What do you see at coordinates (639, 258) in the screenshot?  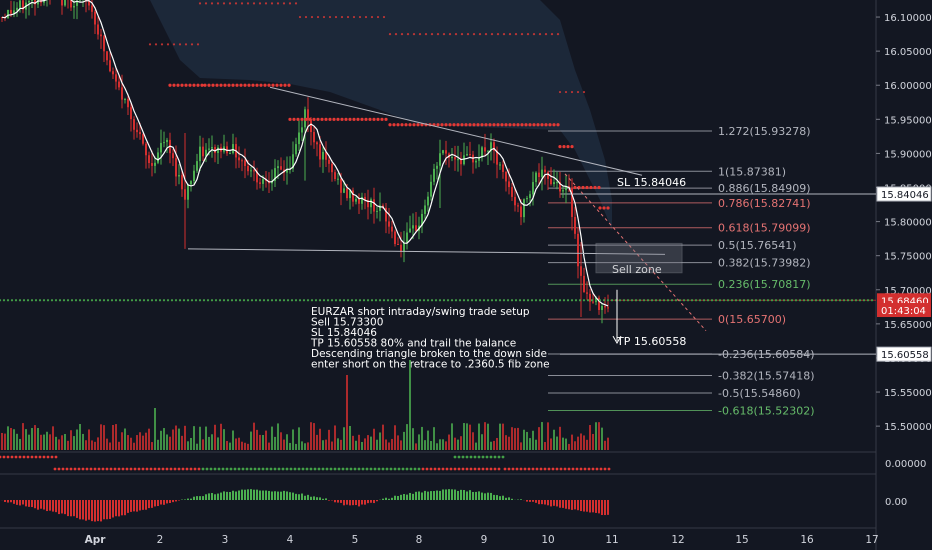 I see `sell-zone-box` at bounding box center [639, 258].